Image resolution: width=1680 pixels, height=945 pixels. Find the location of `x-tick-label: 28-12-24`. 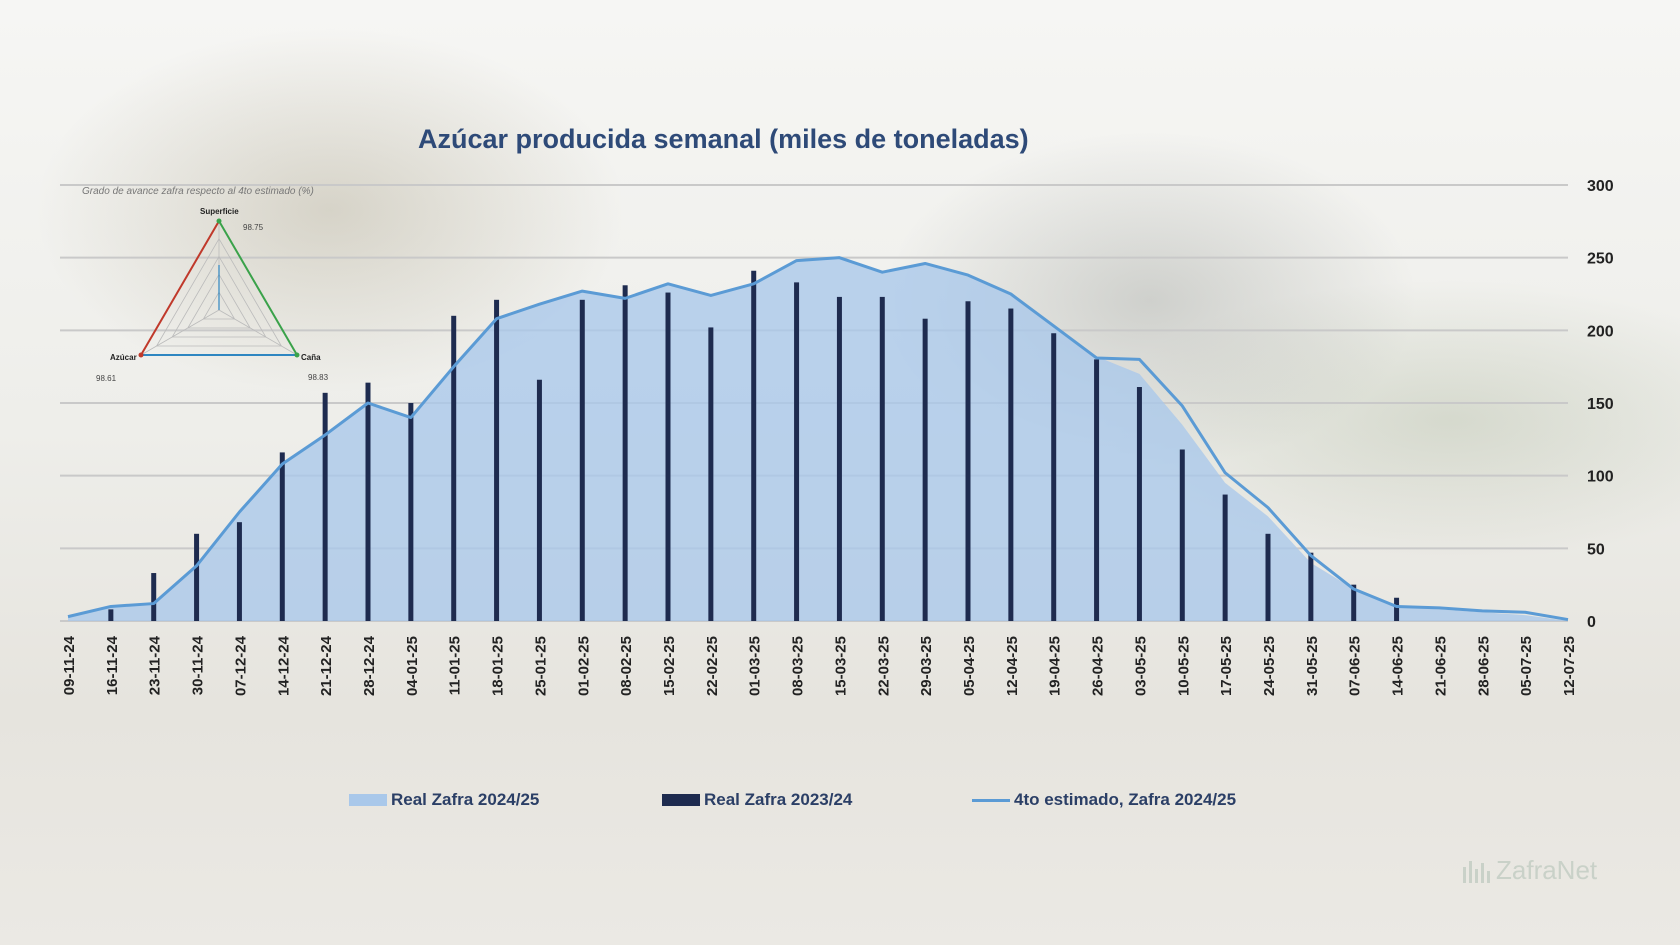

x-tick-label: 28-12-24 is located at coordinates (369, 665).